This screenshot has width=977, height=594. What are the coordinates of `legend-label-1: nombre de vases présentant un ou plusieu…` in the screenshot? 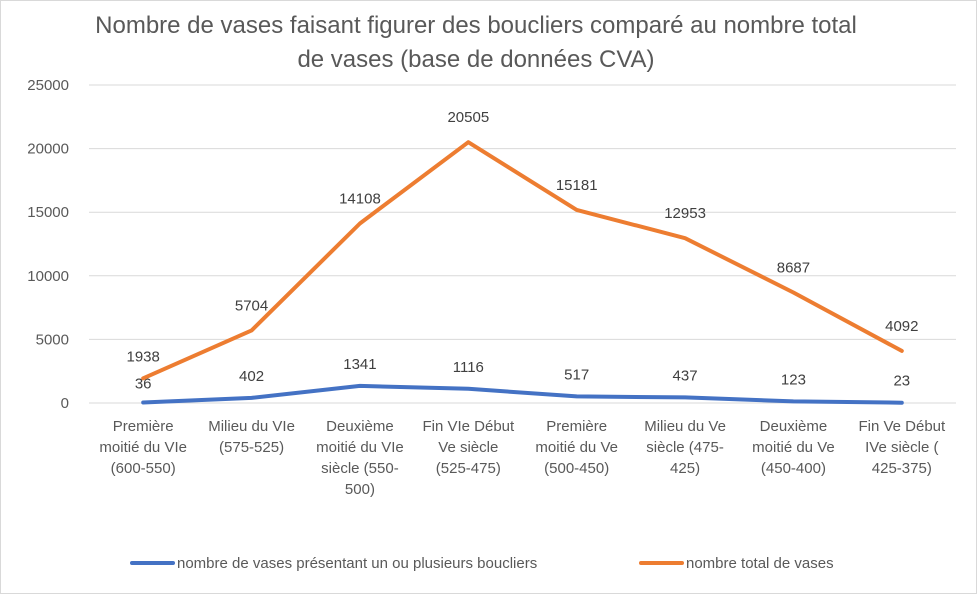 It's located at (357, 563).